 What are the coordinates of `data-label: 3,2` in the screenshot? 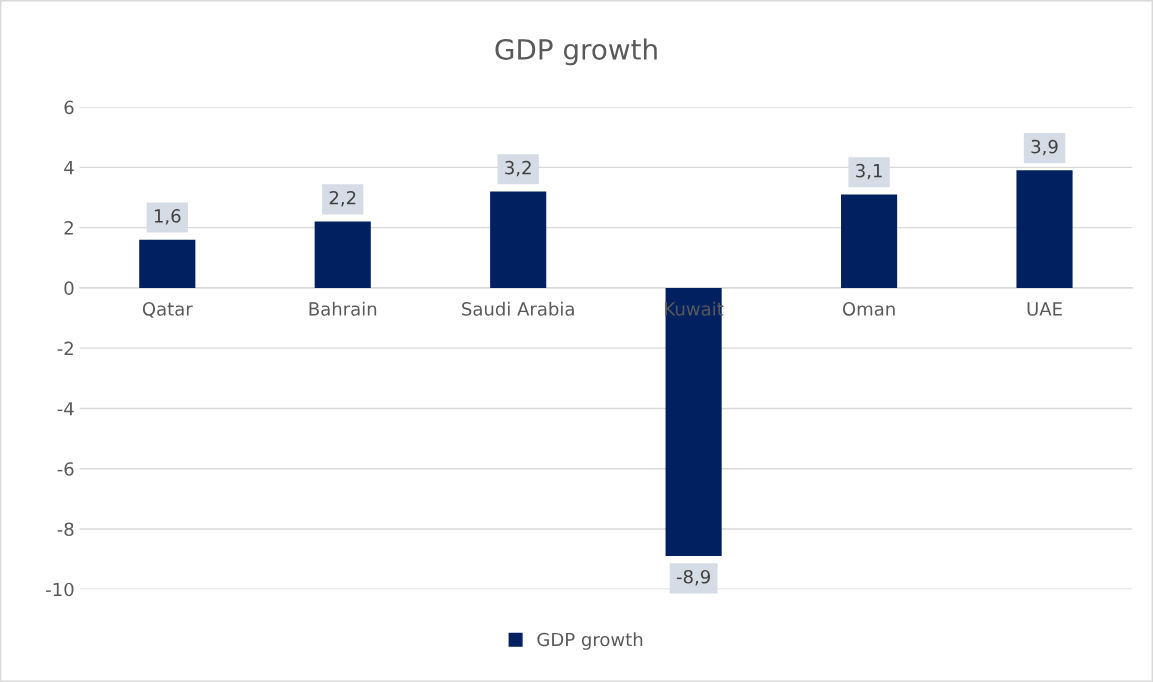 It's located at (518, 168).